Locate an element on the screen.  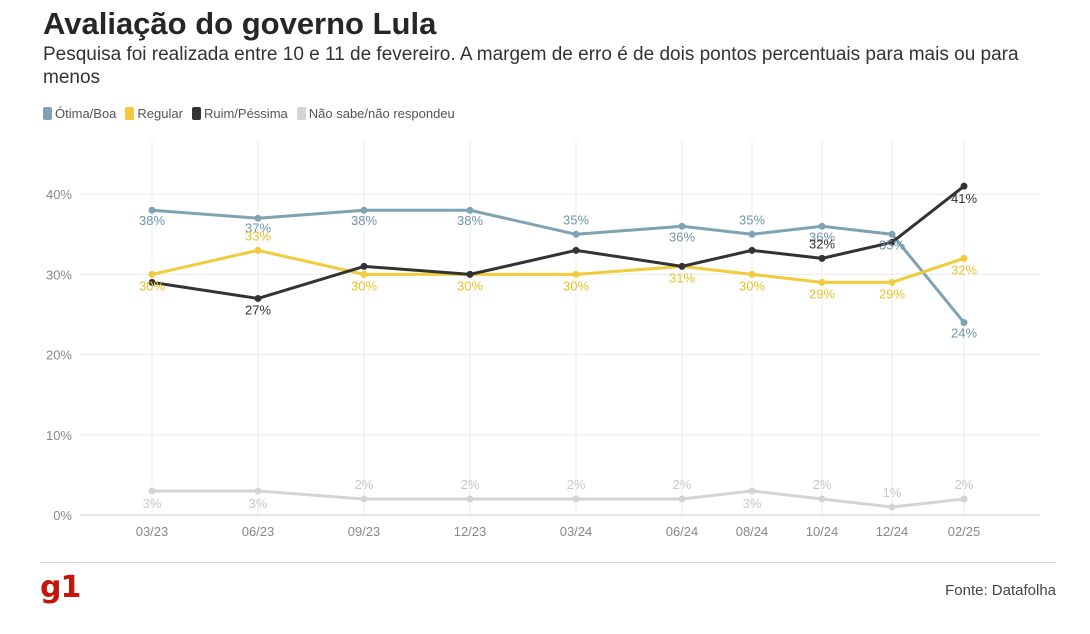
legend-label: Regular is located at coordinates (160, 113).